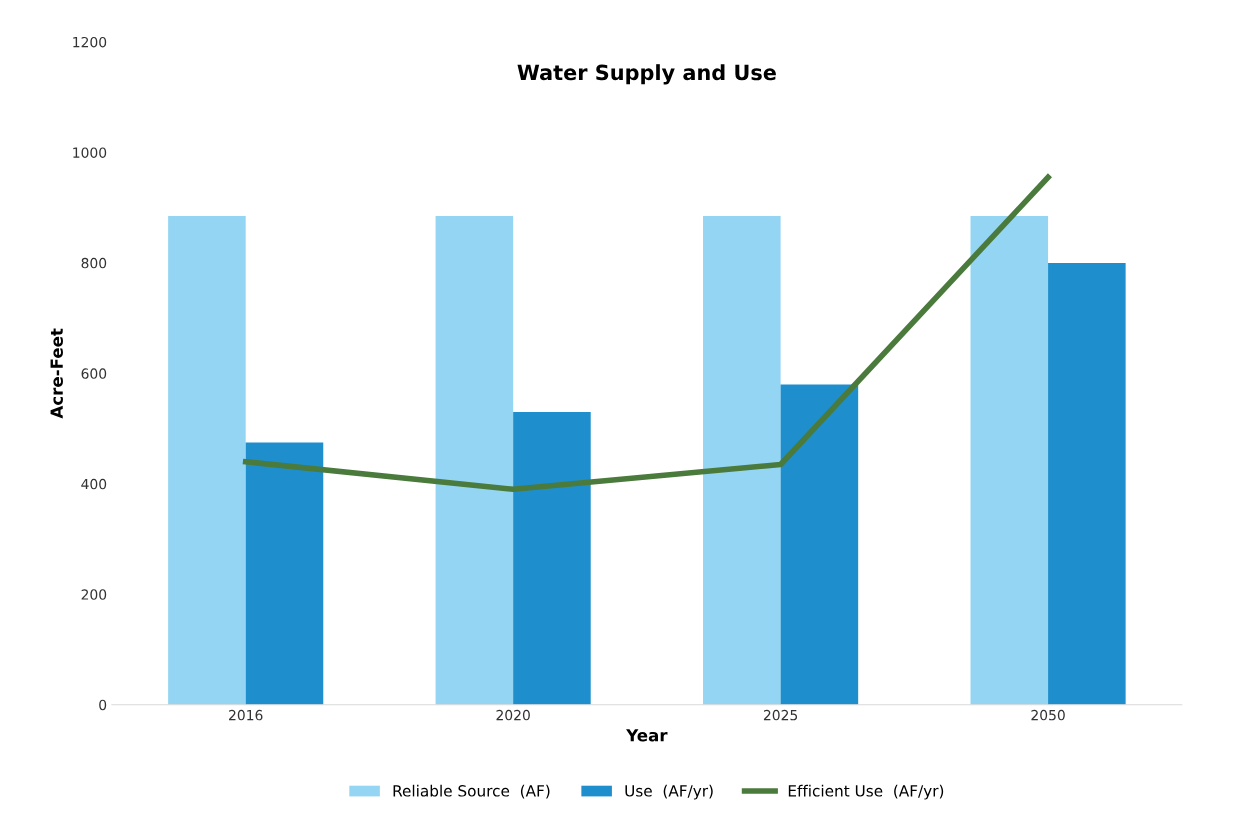 Image resolution: width=1244 pixels, height=839 pixels. What do you see at coordinates (669, 792) in the screenshot?
I see `legend-label: Use (AF/yr)` at bounding box center [669, 792].